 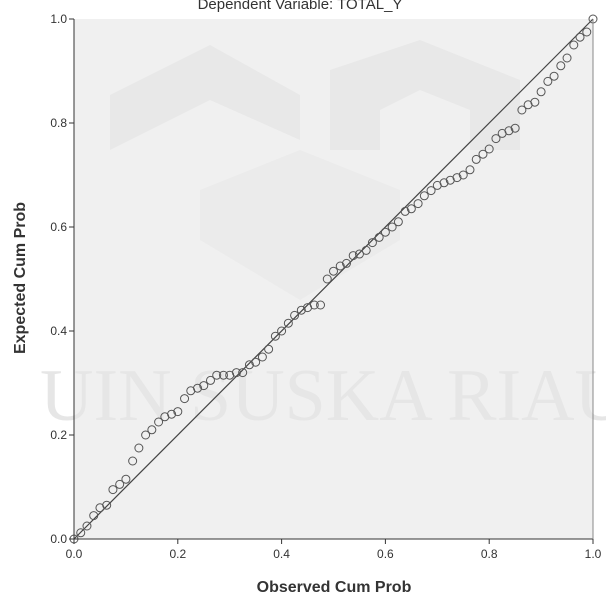 I want to click on y-axis-ticks: 0.0 0.2 0.4 0.6 0.8 1.0, so click(x=62, y=279).